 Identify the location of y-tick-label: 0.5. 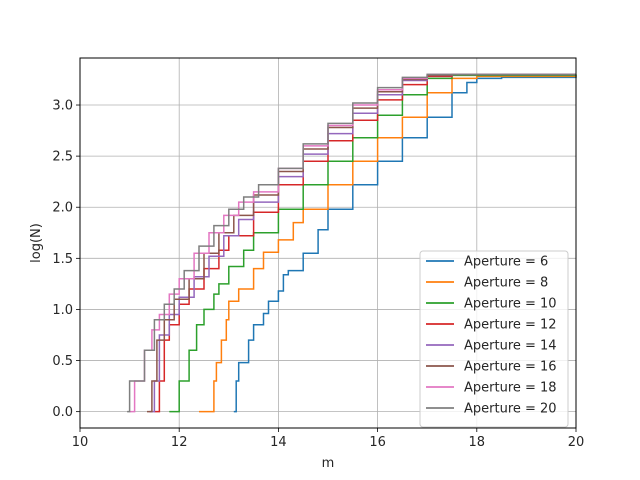
(62, 361).